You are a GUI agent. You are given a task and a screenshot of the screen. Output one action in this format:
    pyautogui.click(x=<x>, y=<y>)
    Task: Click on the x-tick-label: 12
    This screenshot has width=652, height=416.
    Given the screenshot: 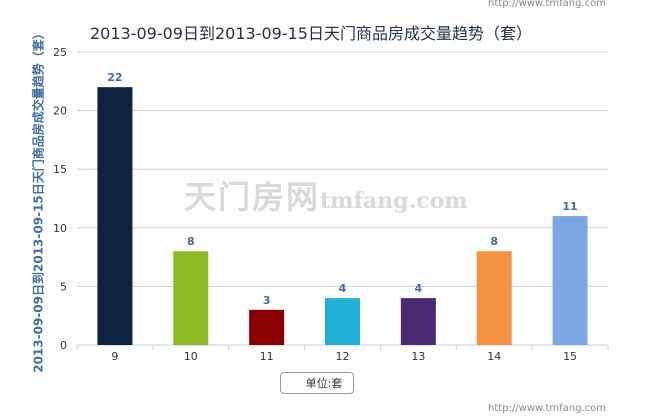 What is the action you would take?
    pyautogui.click(x=343, y=356)
    